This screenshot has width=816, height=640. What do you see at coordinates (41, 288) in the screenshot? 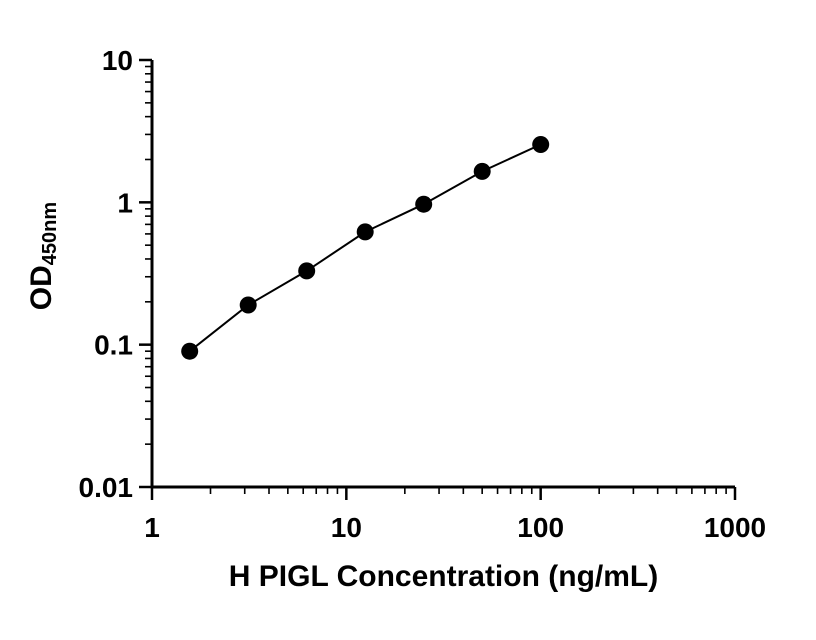
I see `y-axis-title-main: OD` at bounding box center [41, 288].